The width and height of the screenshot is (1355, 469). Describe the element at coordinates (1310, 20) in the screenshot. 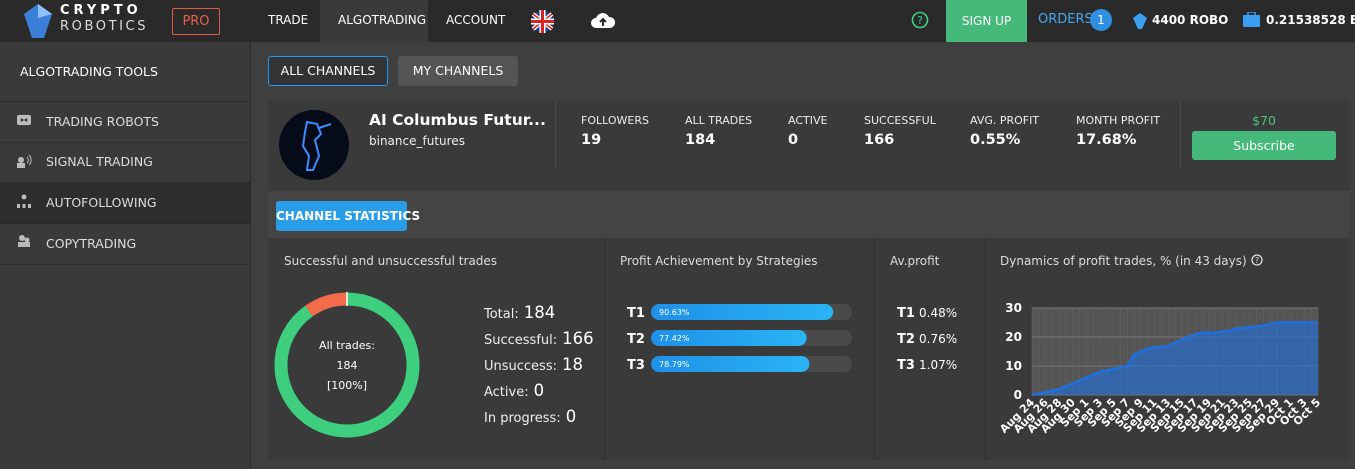

I see `btc-balance: 0.21538528 BTC` at that location.